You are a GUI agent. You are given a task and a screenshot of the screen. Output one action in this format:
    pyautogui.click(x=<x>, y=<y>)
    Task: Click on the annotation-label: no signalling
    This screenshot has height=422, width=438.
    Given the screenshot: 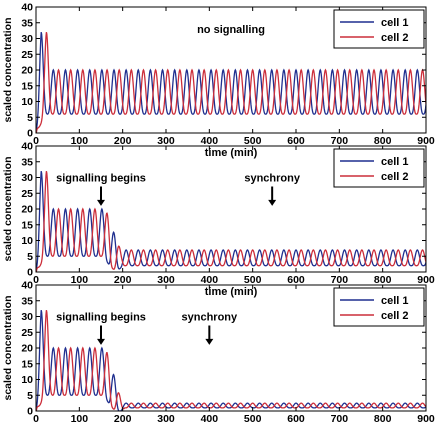 What is the action you would take?
    pyautogui.click(x=231, y=30)
    